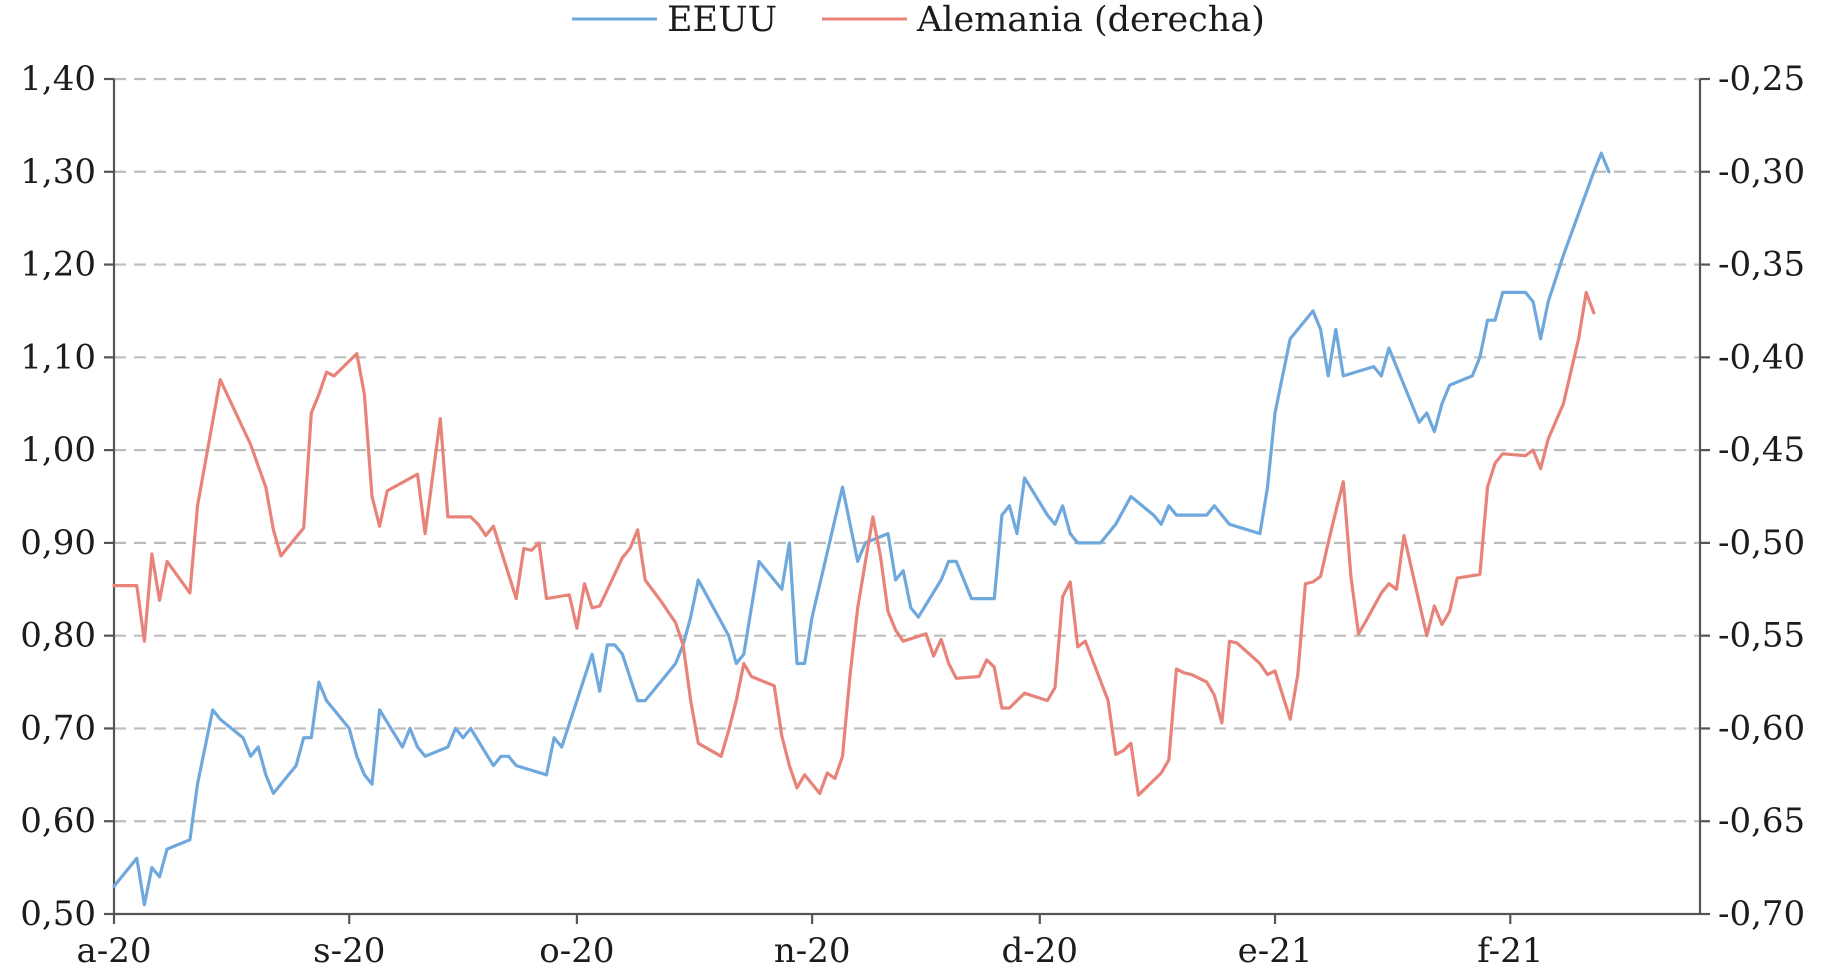  Describe the element at coordinates (1275, 951) in the screenshot. I see `x-tick-label: e-21` at that location.